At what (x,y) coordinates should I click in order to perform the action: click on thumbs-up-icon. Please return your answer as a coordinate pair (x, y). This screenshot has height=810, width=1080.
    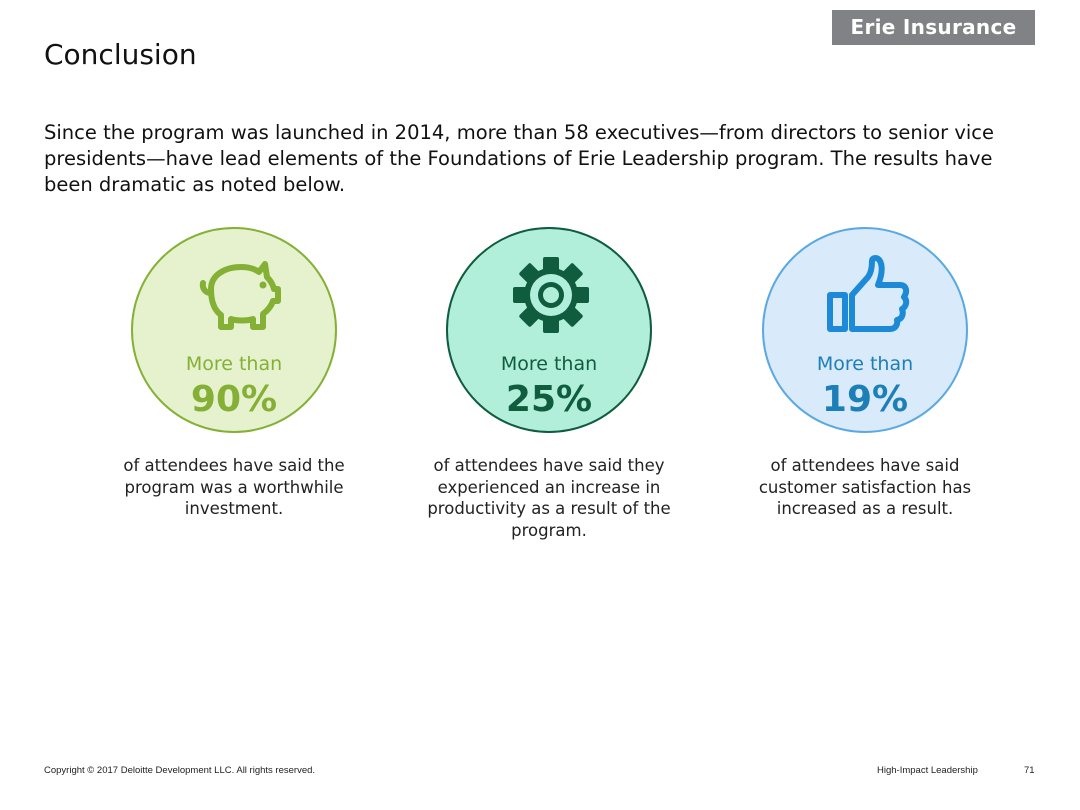
    Looking at the image, I should click on (868, 293).